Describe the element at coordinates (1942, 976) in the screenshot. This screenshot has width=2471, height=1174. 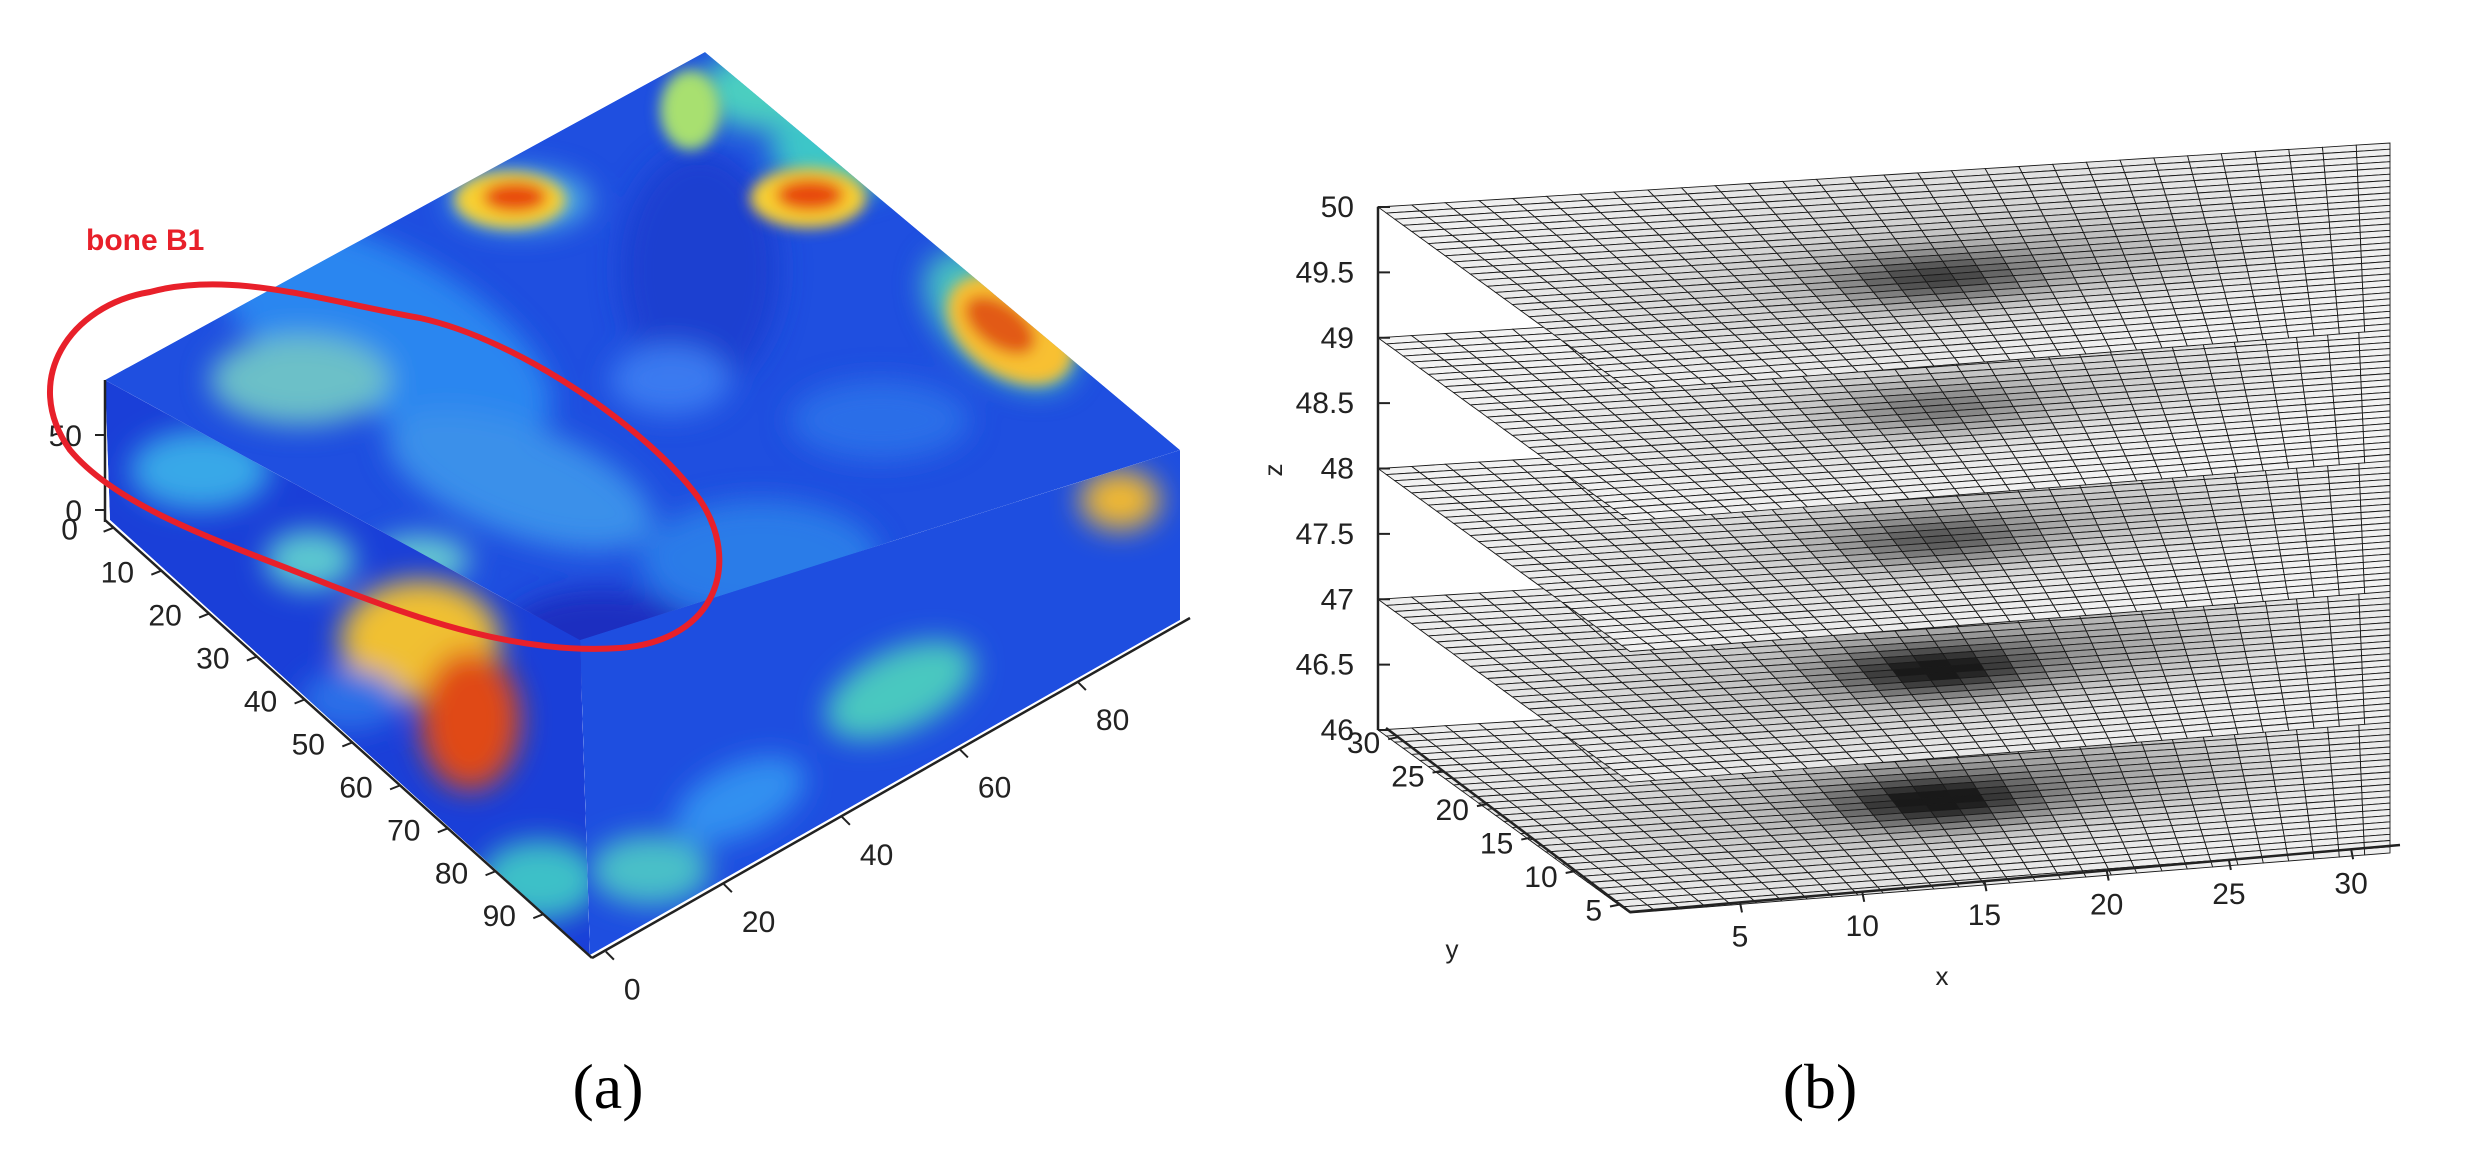
I see `x-axis-label: x` at that location.